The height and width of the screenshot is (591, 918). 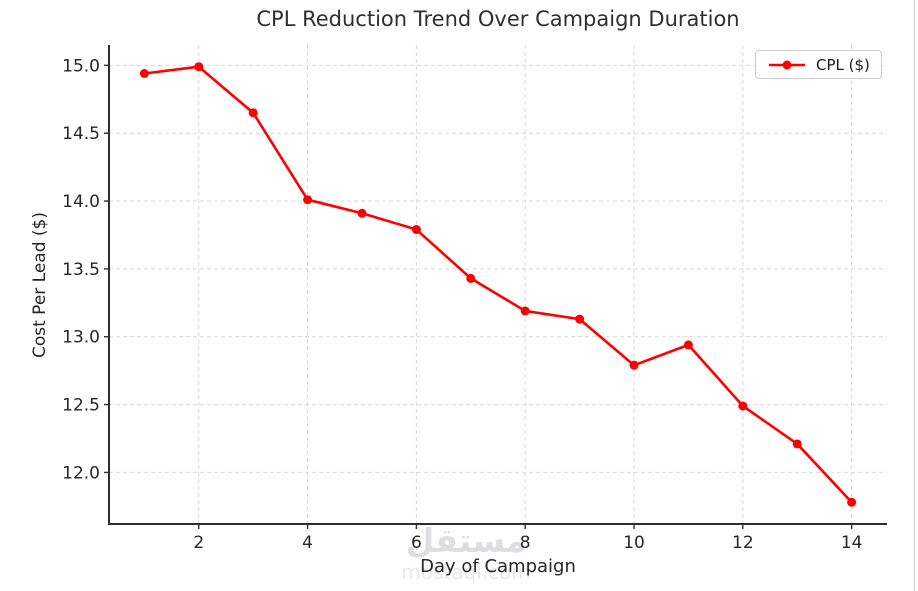 I want to click on y-tick-label: 14.0, so click(x=81, y=202).